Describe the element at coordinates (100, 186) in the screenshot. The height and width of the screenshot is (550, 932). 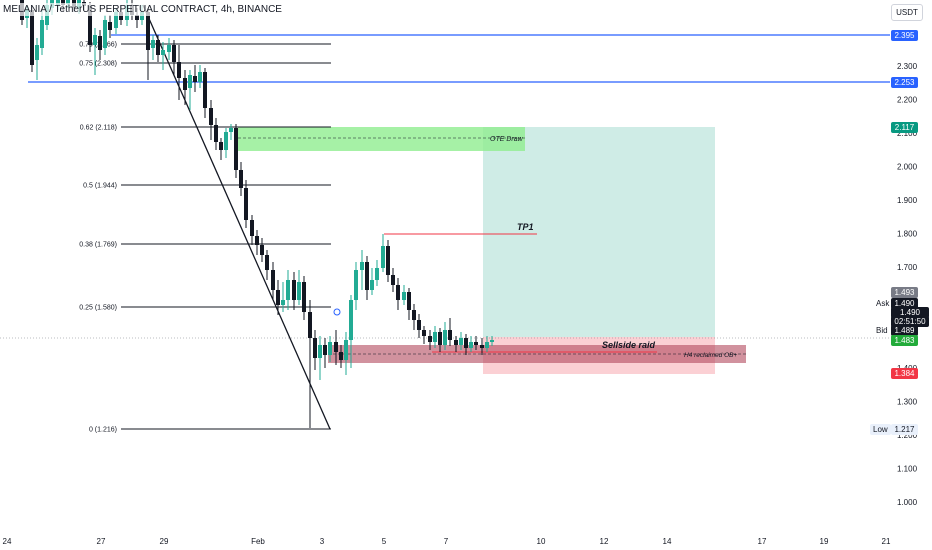
I see `fib-label: 0.5 (1.944)` at that location.